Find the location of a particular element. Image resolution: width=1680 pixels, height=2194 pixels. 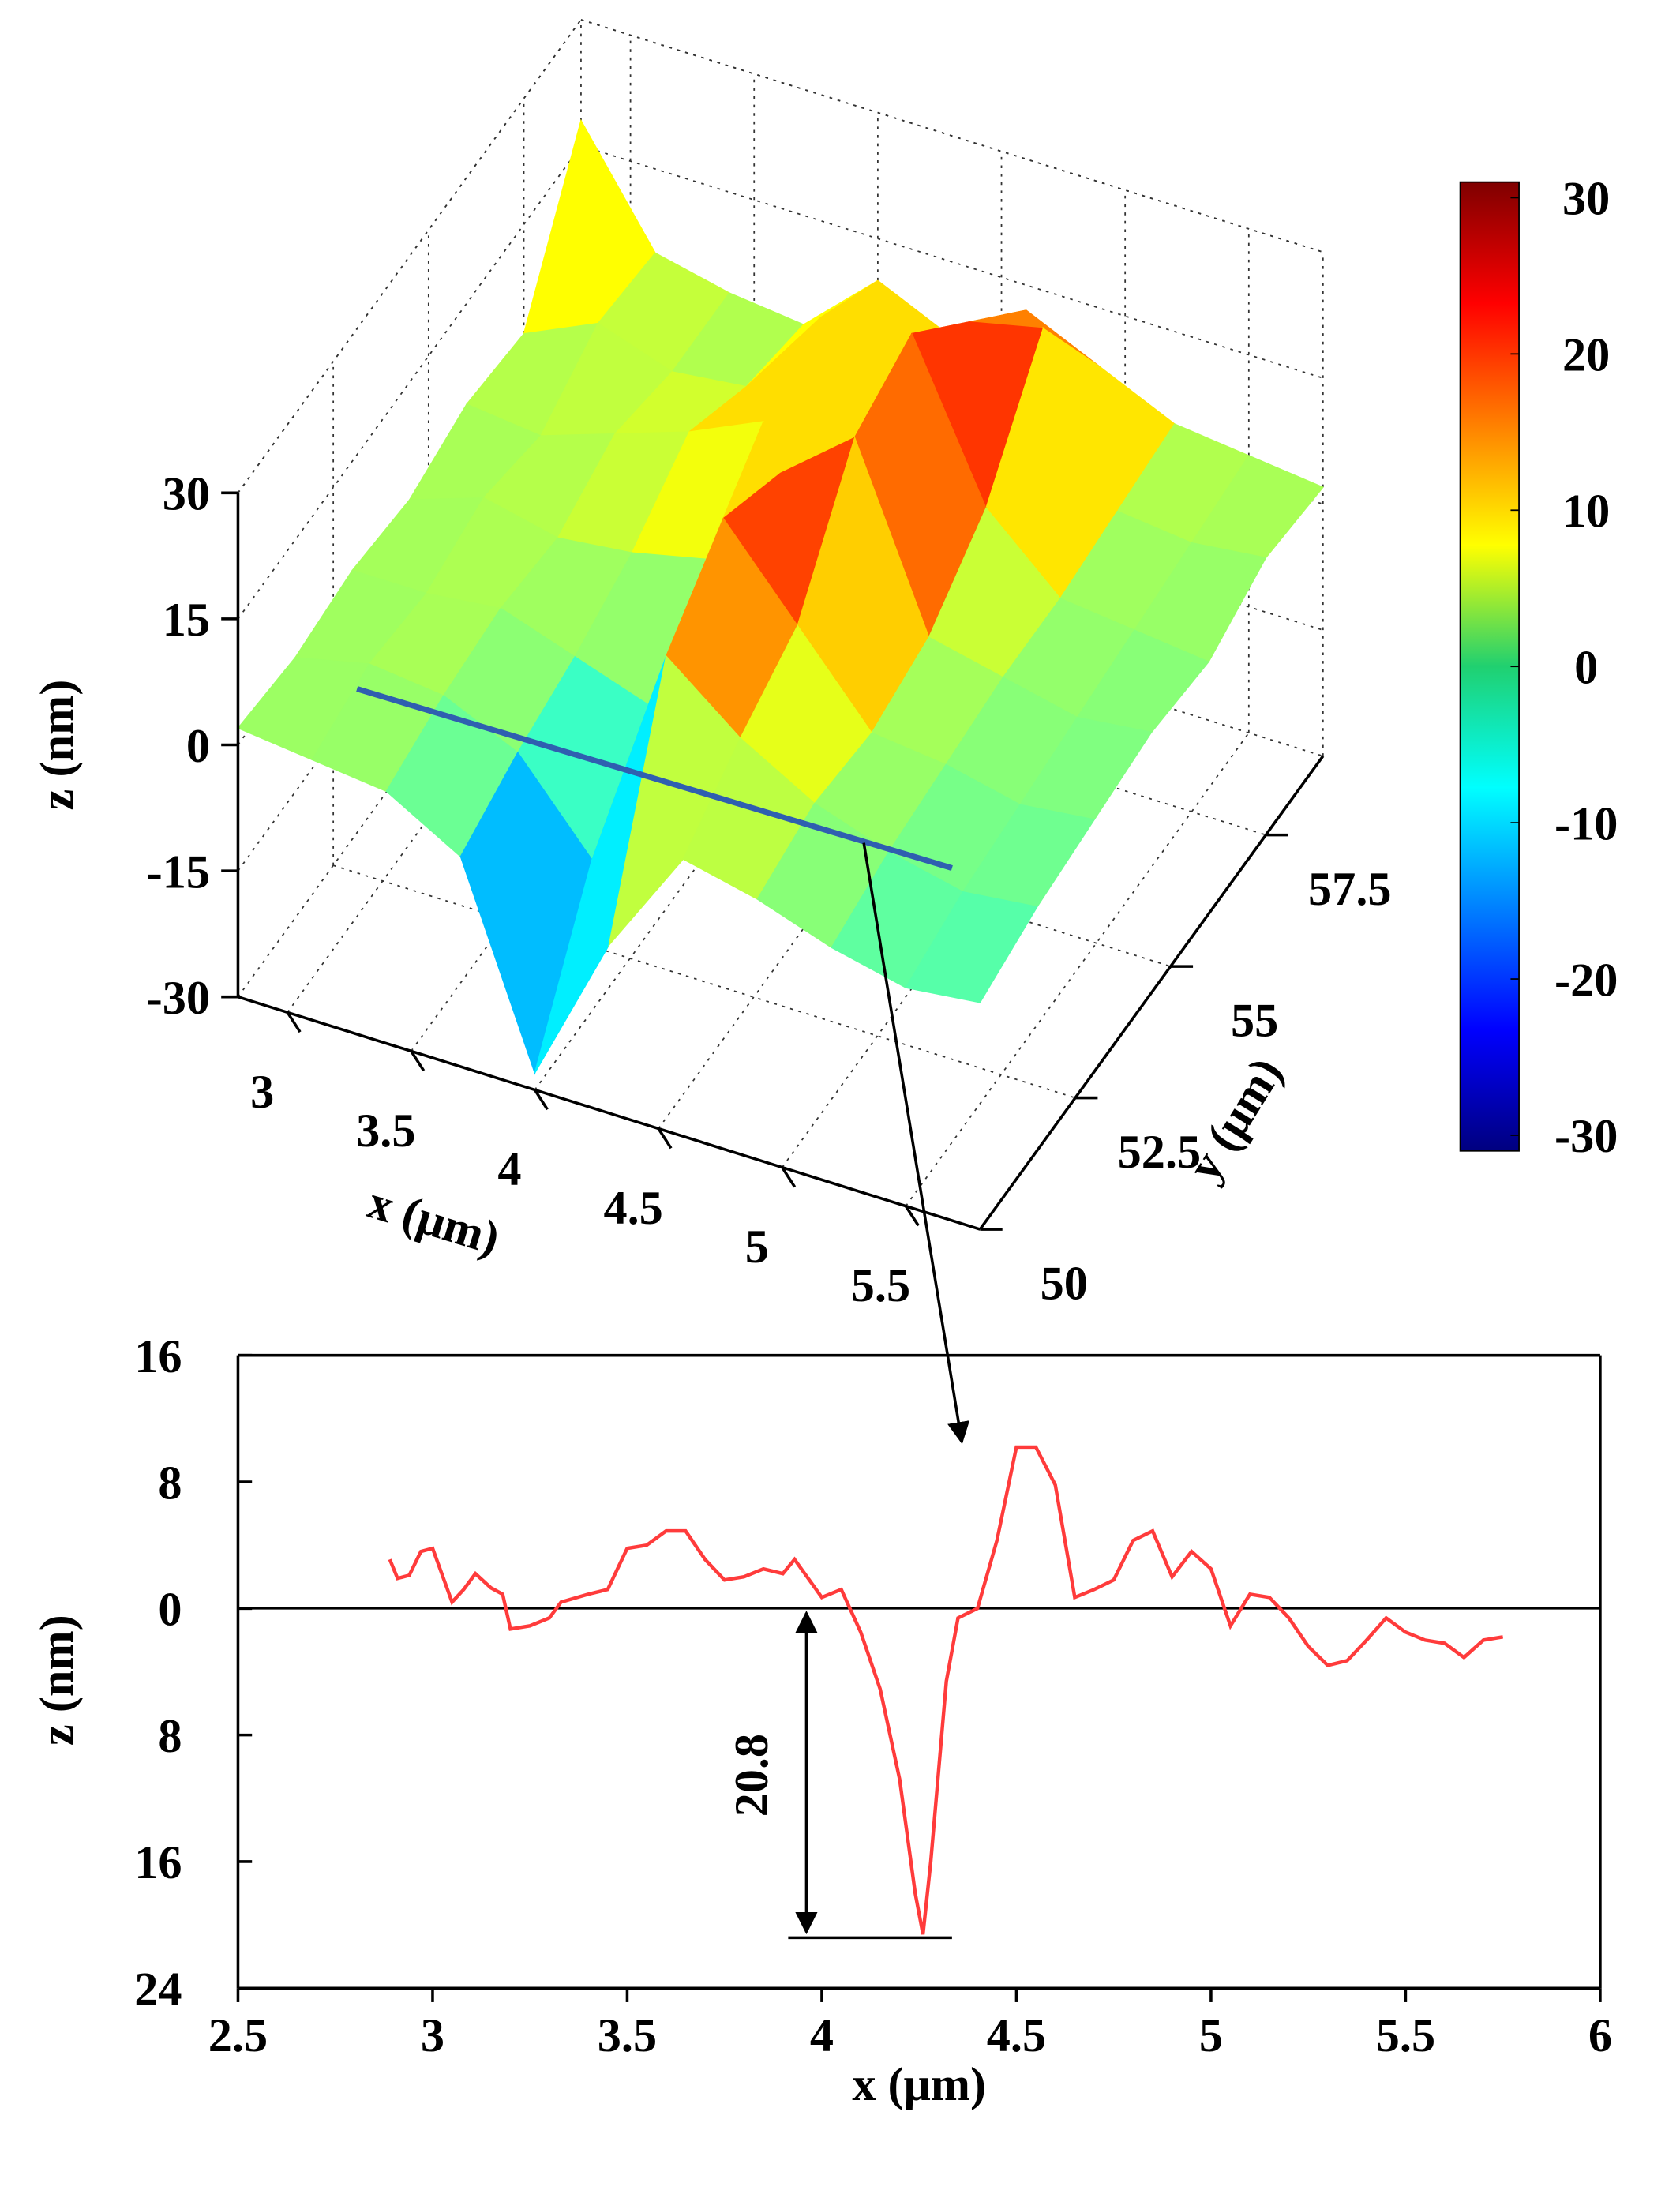

surface-patch is located at coordinates (971, 947).